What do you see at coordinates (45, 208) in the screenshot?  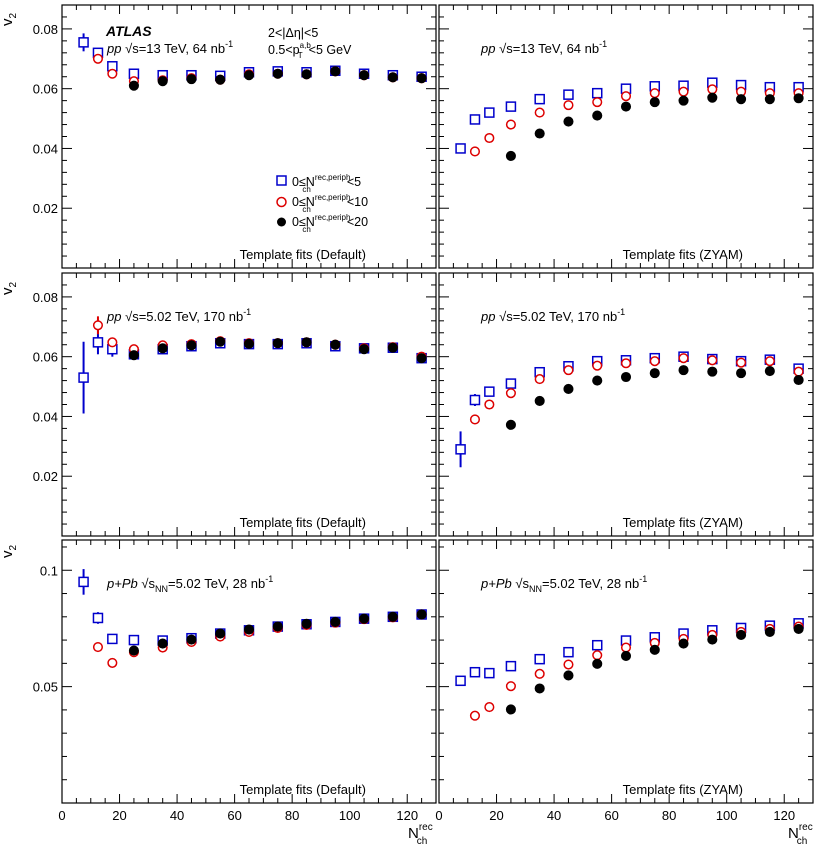 I see `y-tick-label: 0.02` at bounding box center [45, 208].